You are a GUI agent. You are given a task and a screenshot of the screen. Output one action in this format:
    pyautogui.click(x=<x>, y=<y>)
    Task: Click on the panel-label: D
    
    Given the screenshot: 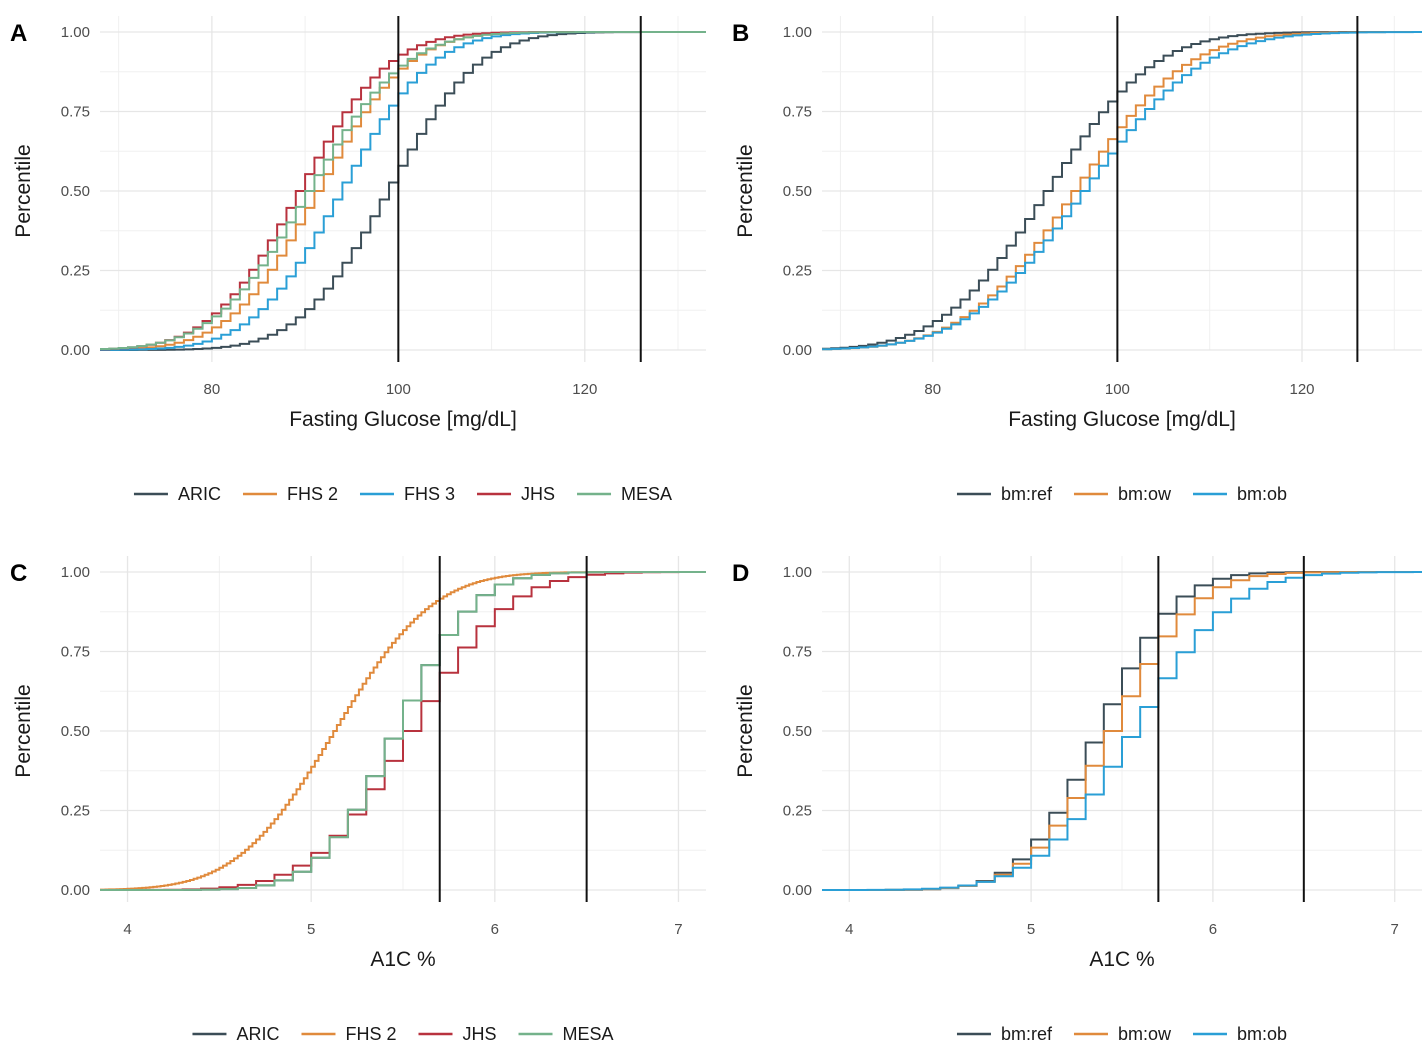 What is the action you would take?
    pyautogui.click(x=740, y=573)
    